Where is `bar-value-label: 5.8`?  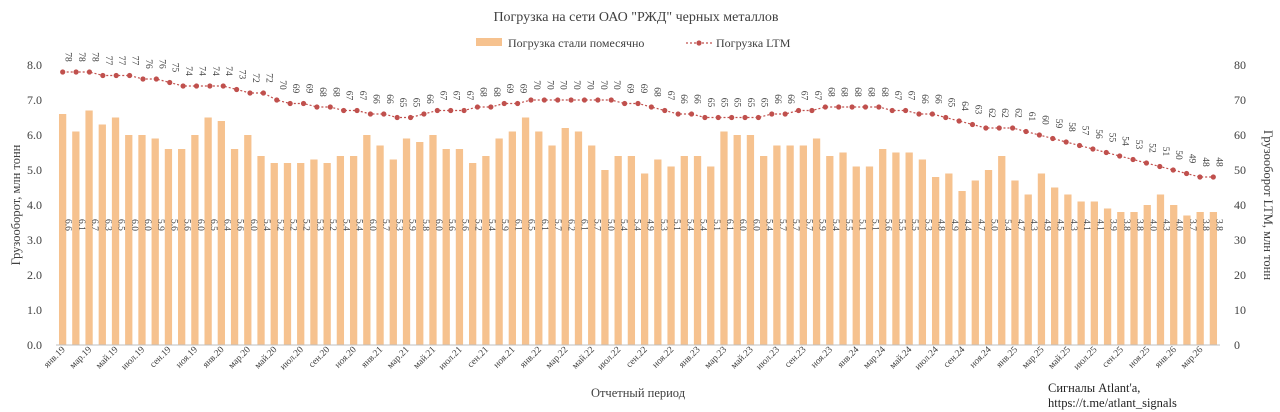 bar-value-label: 5.8 is located at coordinates (425, 225).